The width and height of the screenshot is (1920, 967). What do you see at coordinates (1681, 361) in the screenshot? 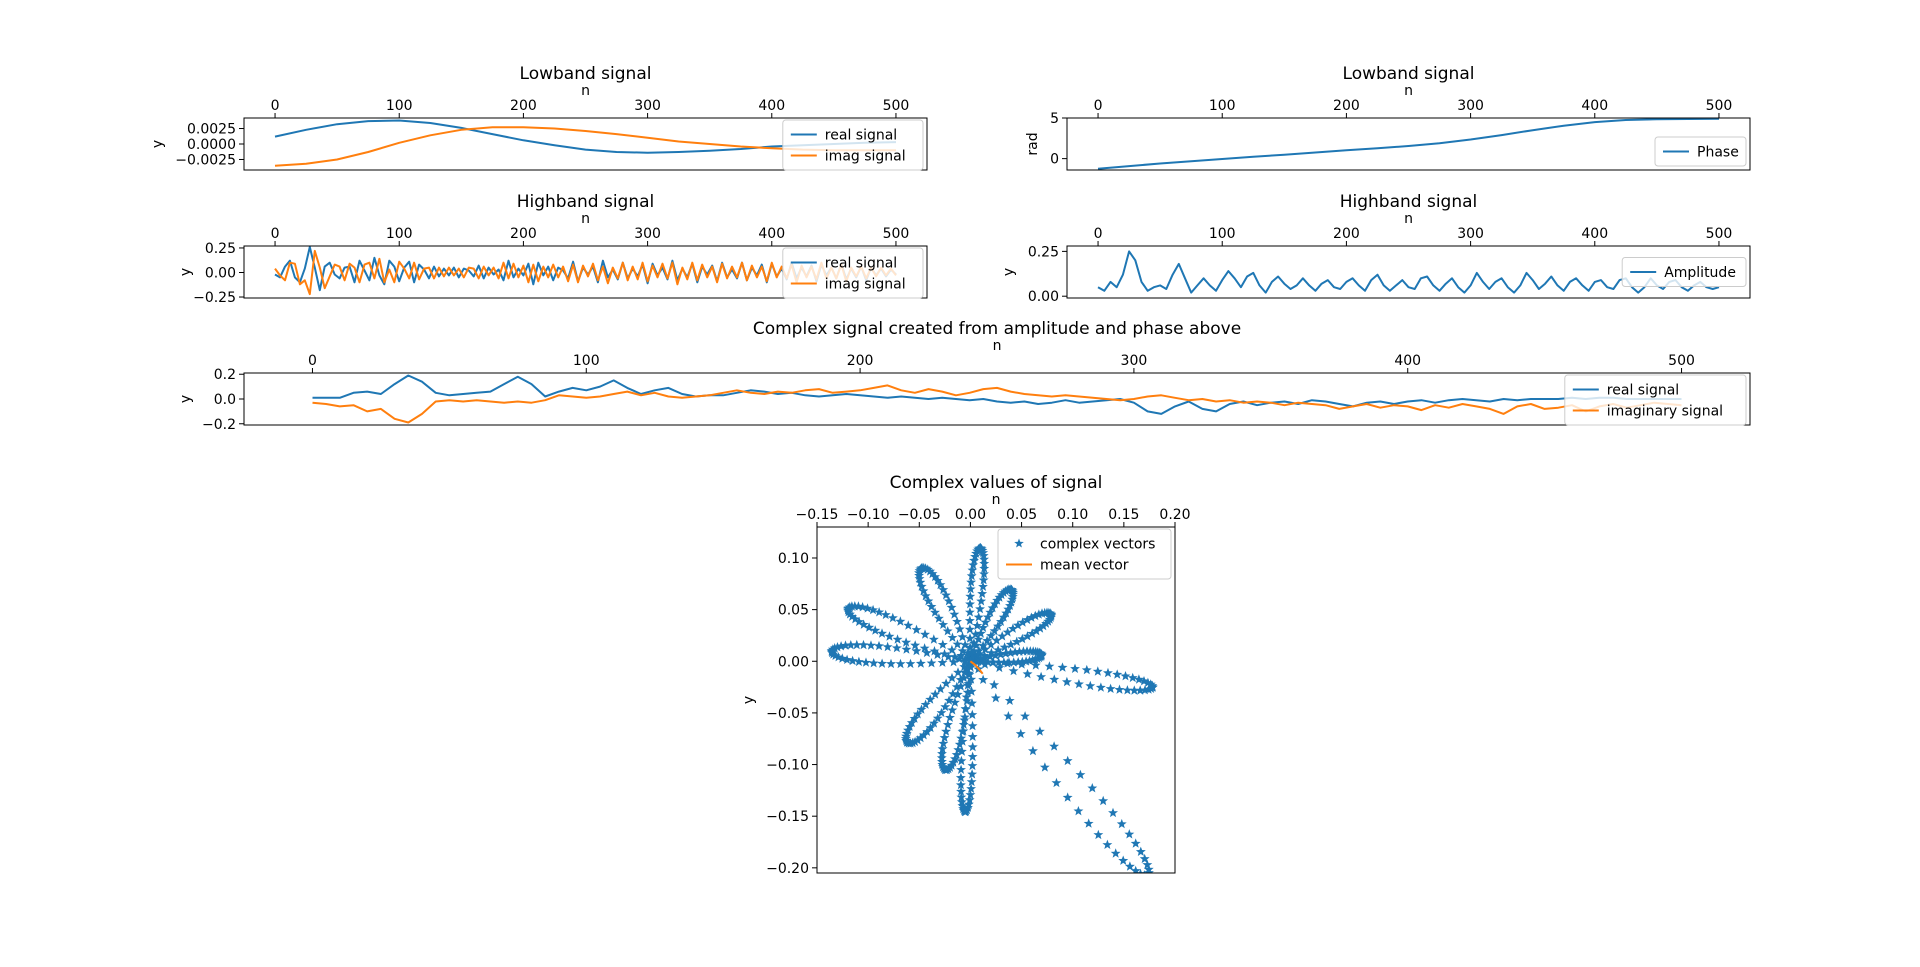
I see `complex_time-xtick-label-5: 500` at bounding box center [1681, 361].